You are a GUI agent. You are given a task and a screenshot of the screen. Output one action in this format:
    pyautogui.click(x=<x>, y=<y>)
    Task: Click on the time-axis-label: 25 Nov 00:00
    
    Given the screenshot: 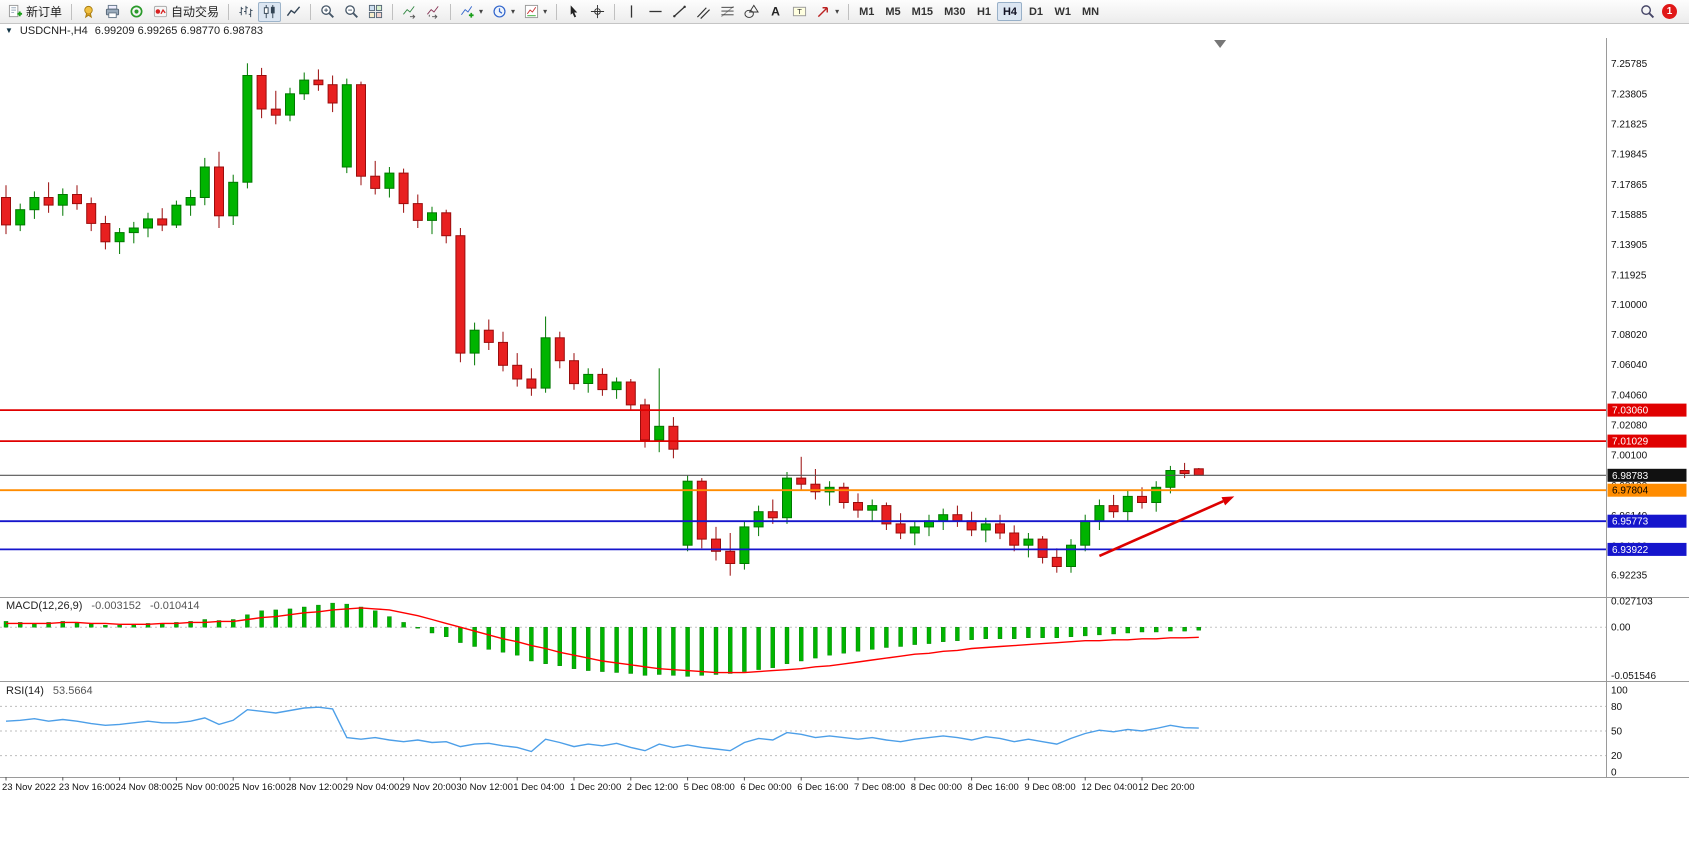 What is the action you would take?
    pyautogui.click(x=200, y=787)
    